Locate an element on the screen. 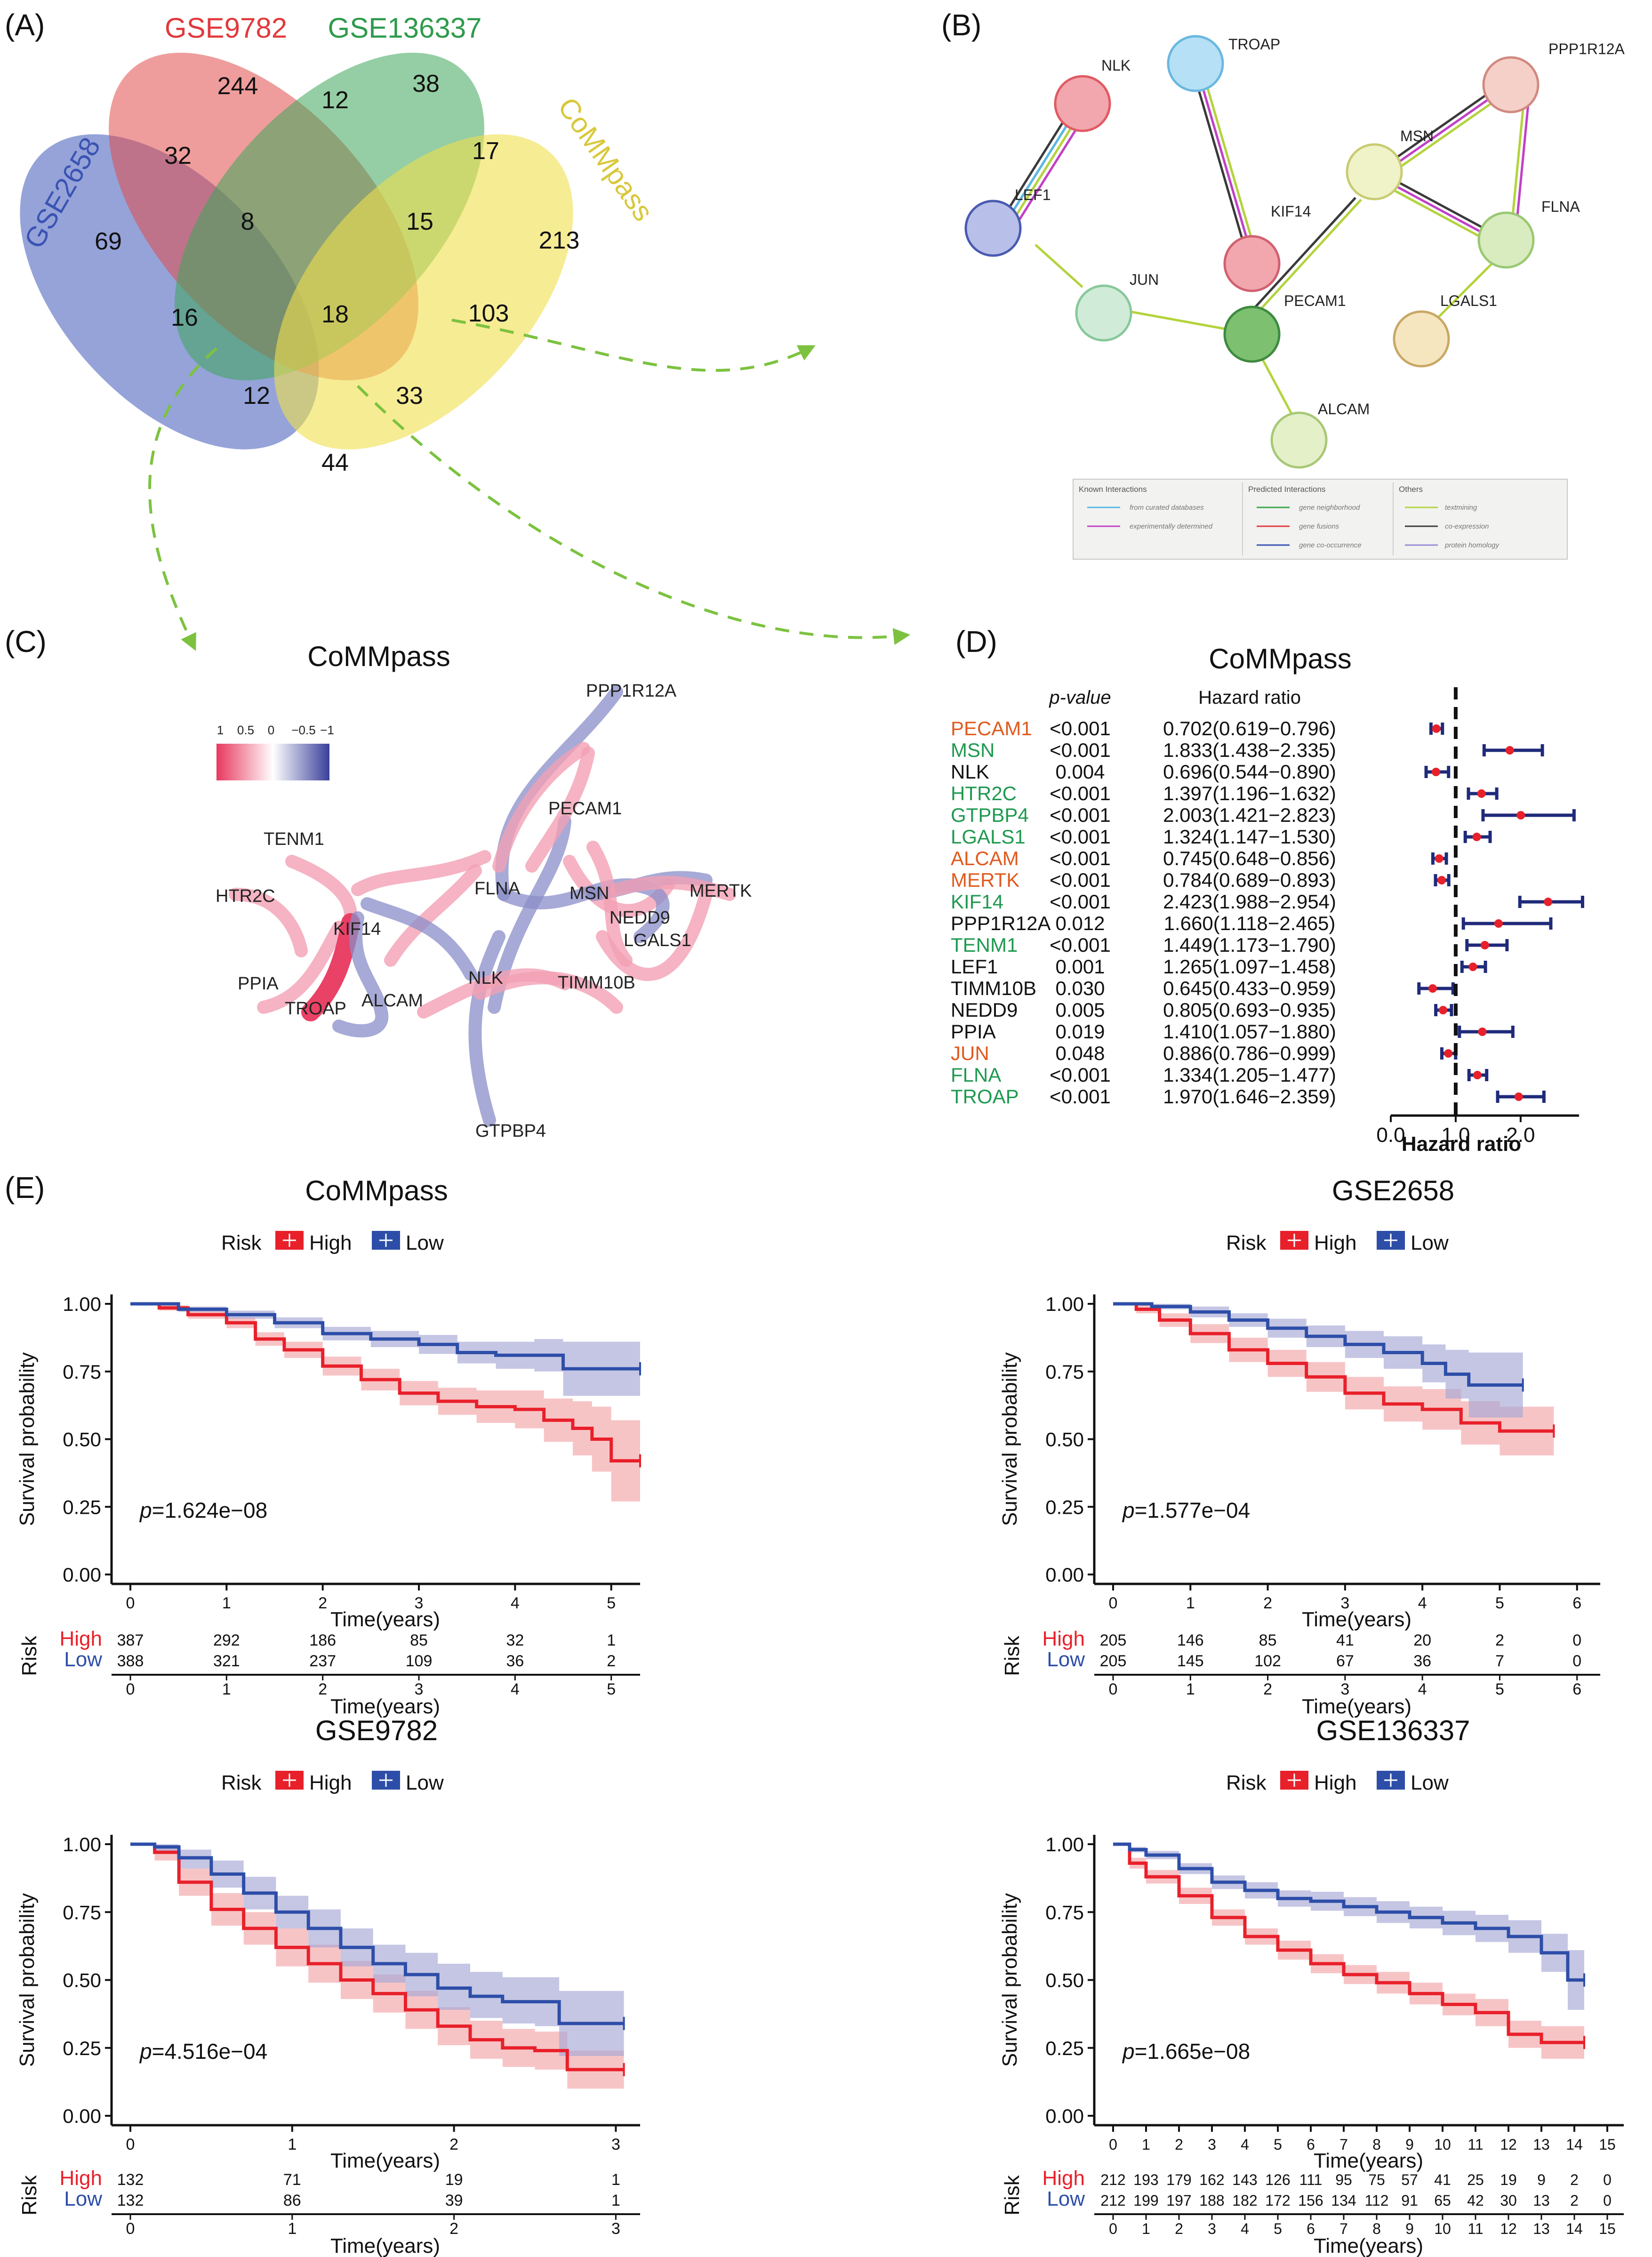  corr-scale-tick: 1 is located at coordinates (220, 730).